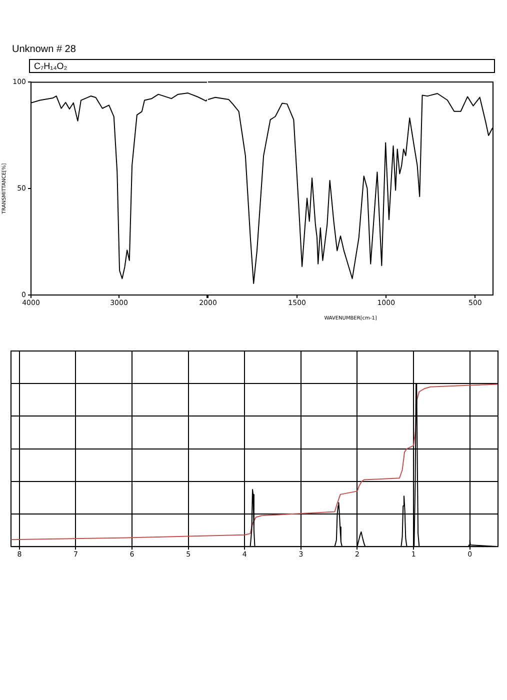 Image resolution: width=507 pixels, height=700 pixels. What do you see at coordinates (262, 66) in the screenshot?
I see `chart-subtitle: C₇H₁₄O₂` at bounding box center [262, 66].